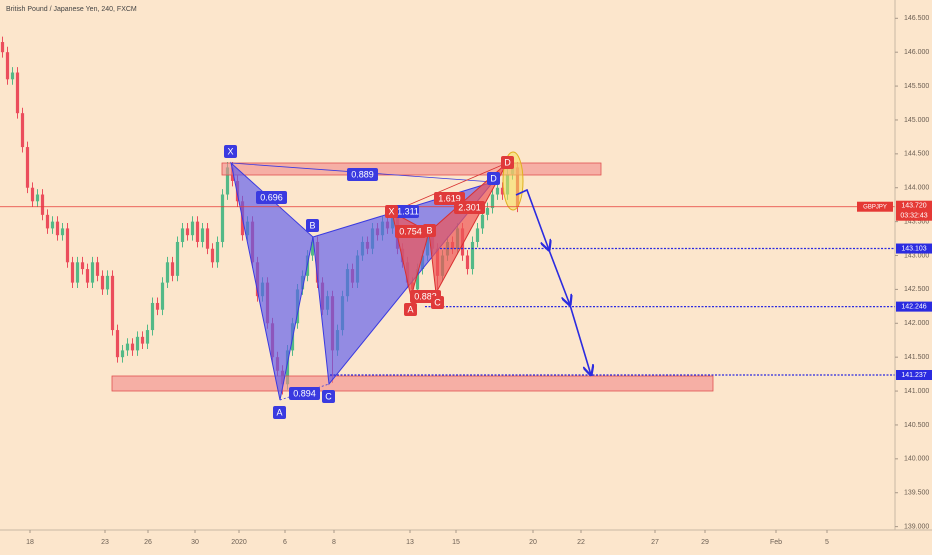 The height and width of the screenshot is (555, 932). I want to click on symbol-box, so click(875, 206).